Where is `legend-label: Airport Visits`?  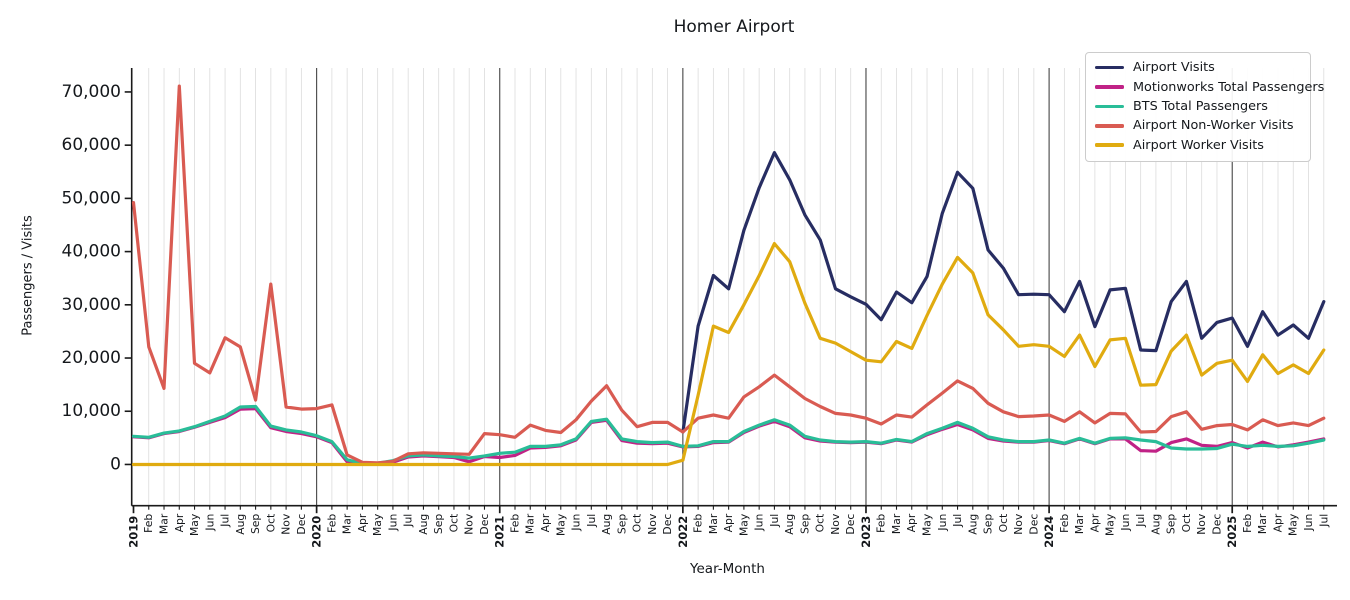
legend-label: Airport Visits is located at coordinates (1174, 68).